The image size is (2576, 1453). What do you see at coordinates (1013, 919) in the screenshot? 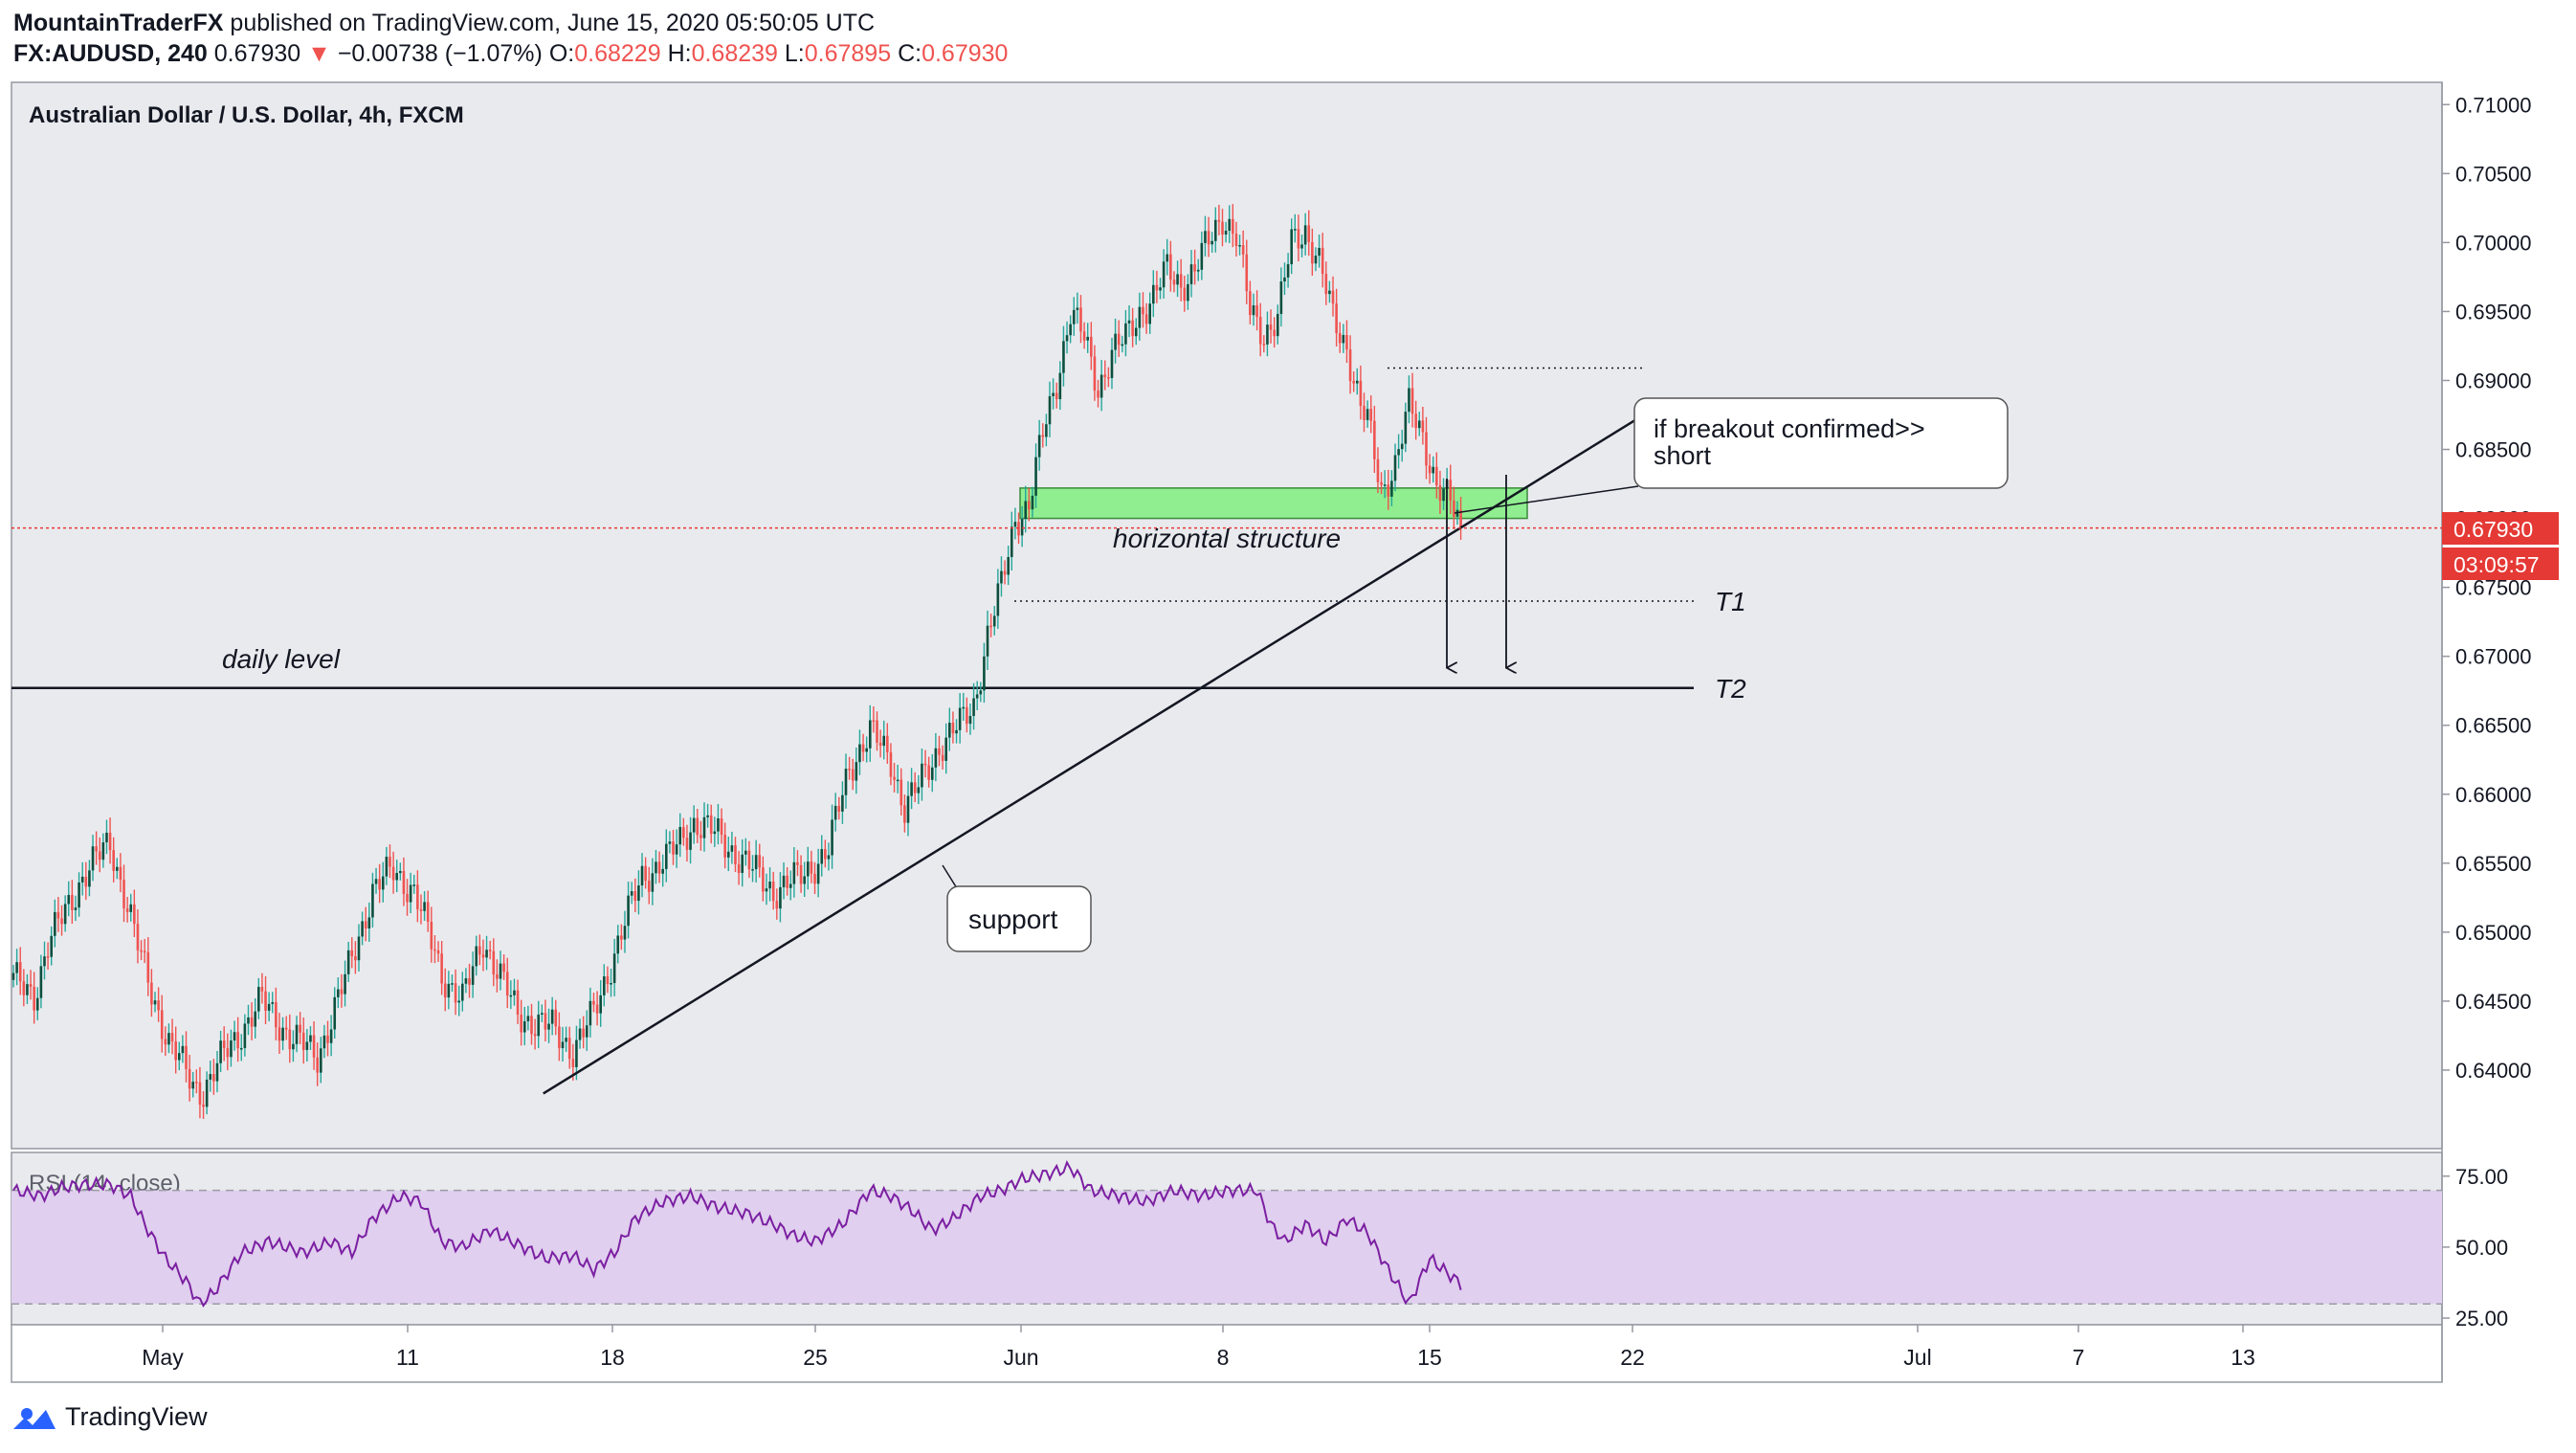
I see `support-label: support` at bounding box center [1013, 919].